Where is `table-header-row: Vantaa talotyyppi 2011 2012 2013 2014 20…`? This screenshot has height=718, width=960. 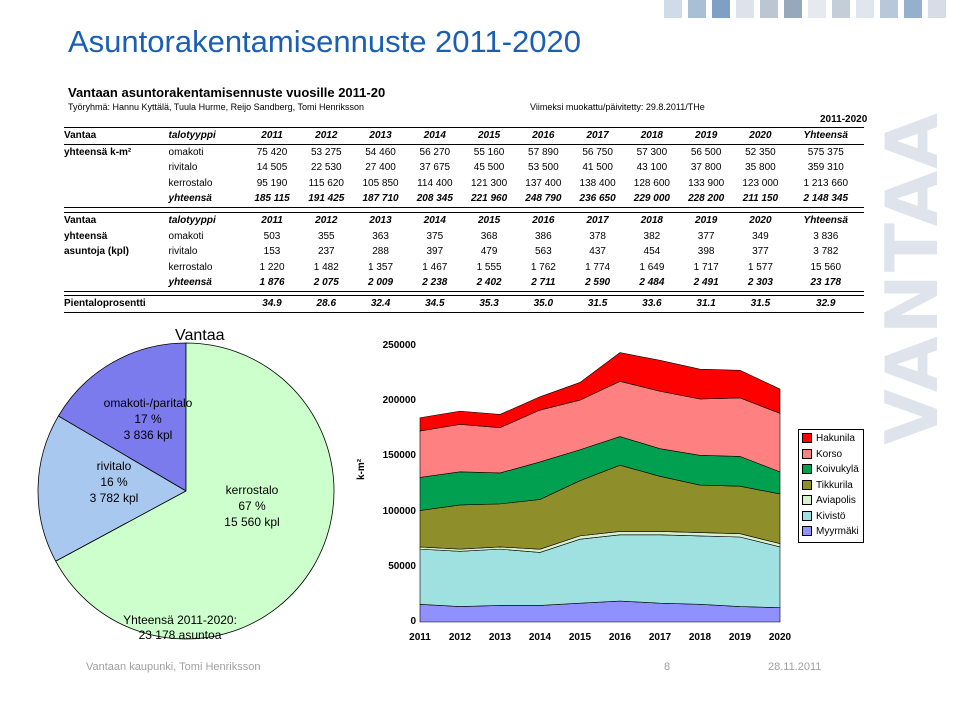
table-header-row: Vantaa talotyyppi 2011 2012 2013 2014 20… is located at coordinates (464, 220).